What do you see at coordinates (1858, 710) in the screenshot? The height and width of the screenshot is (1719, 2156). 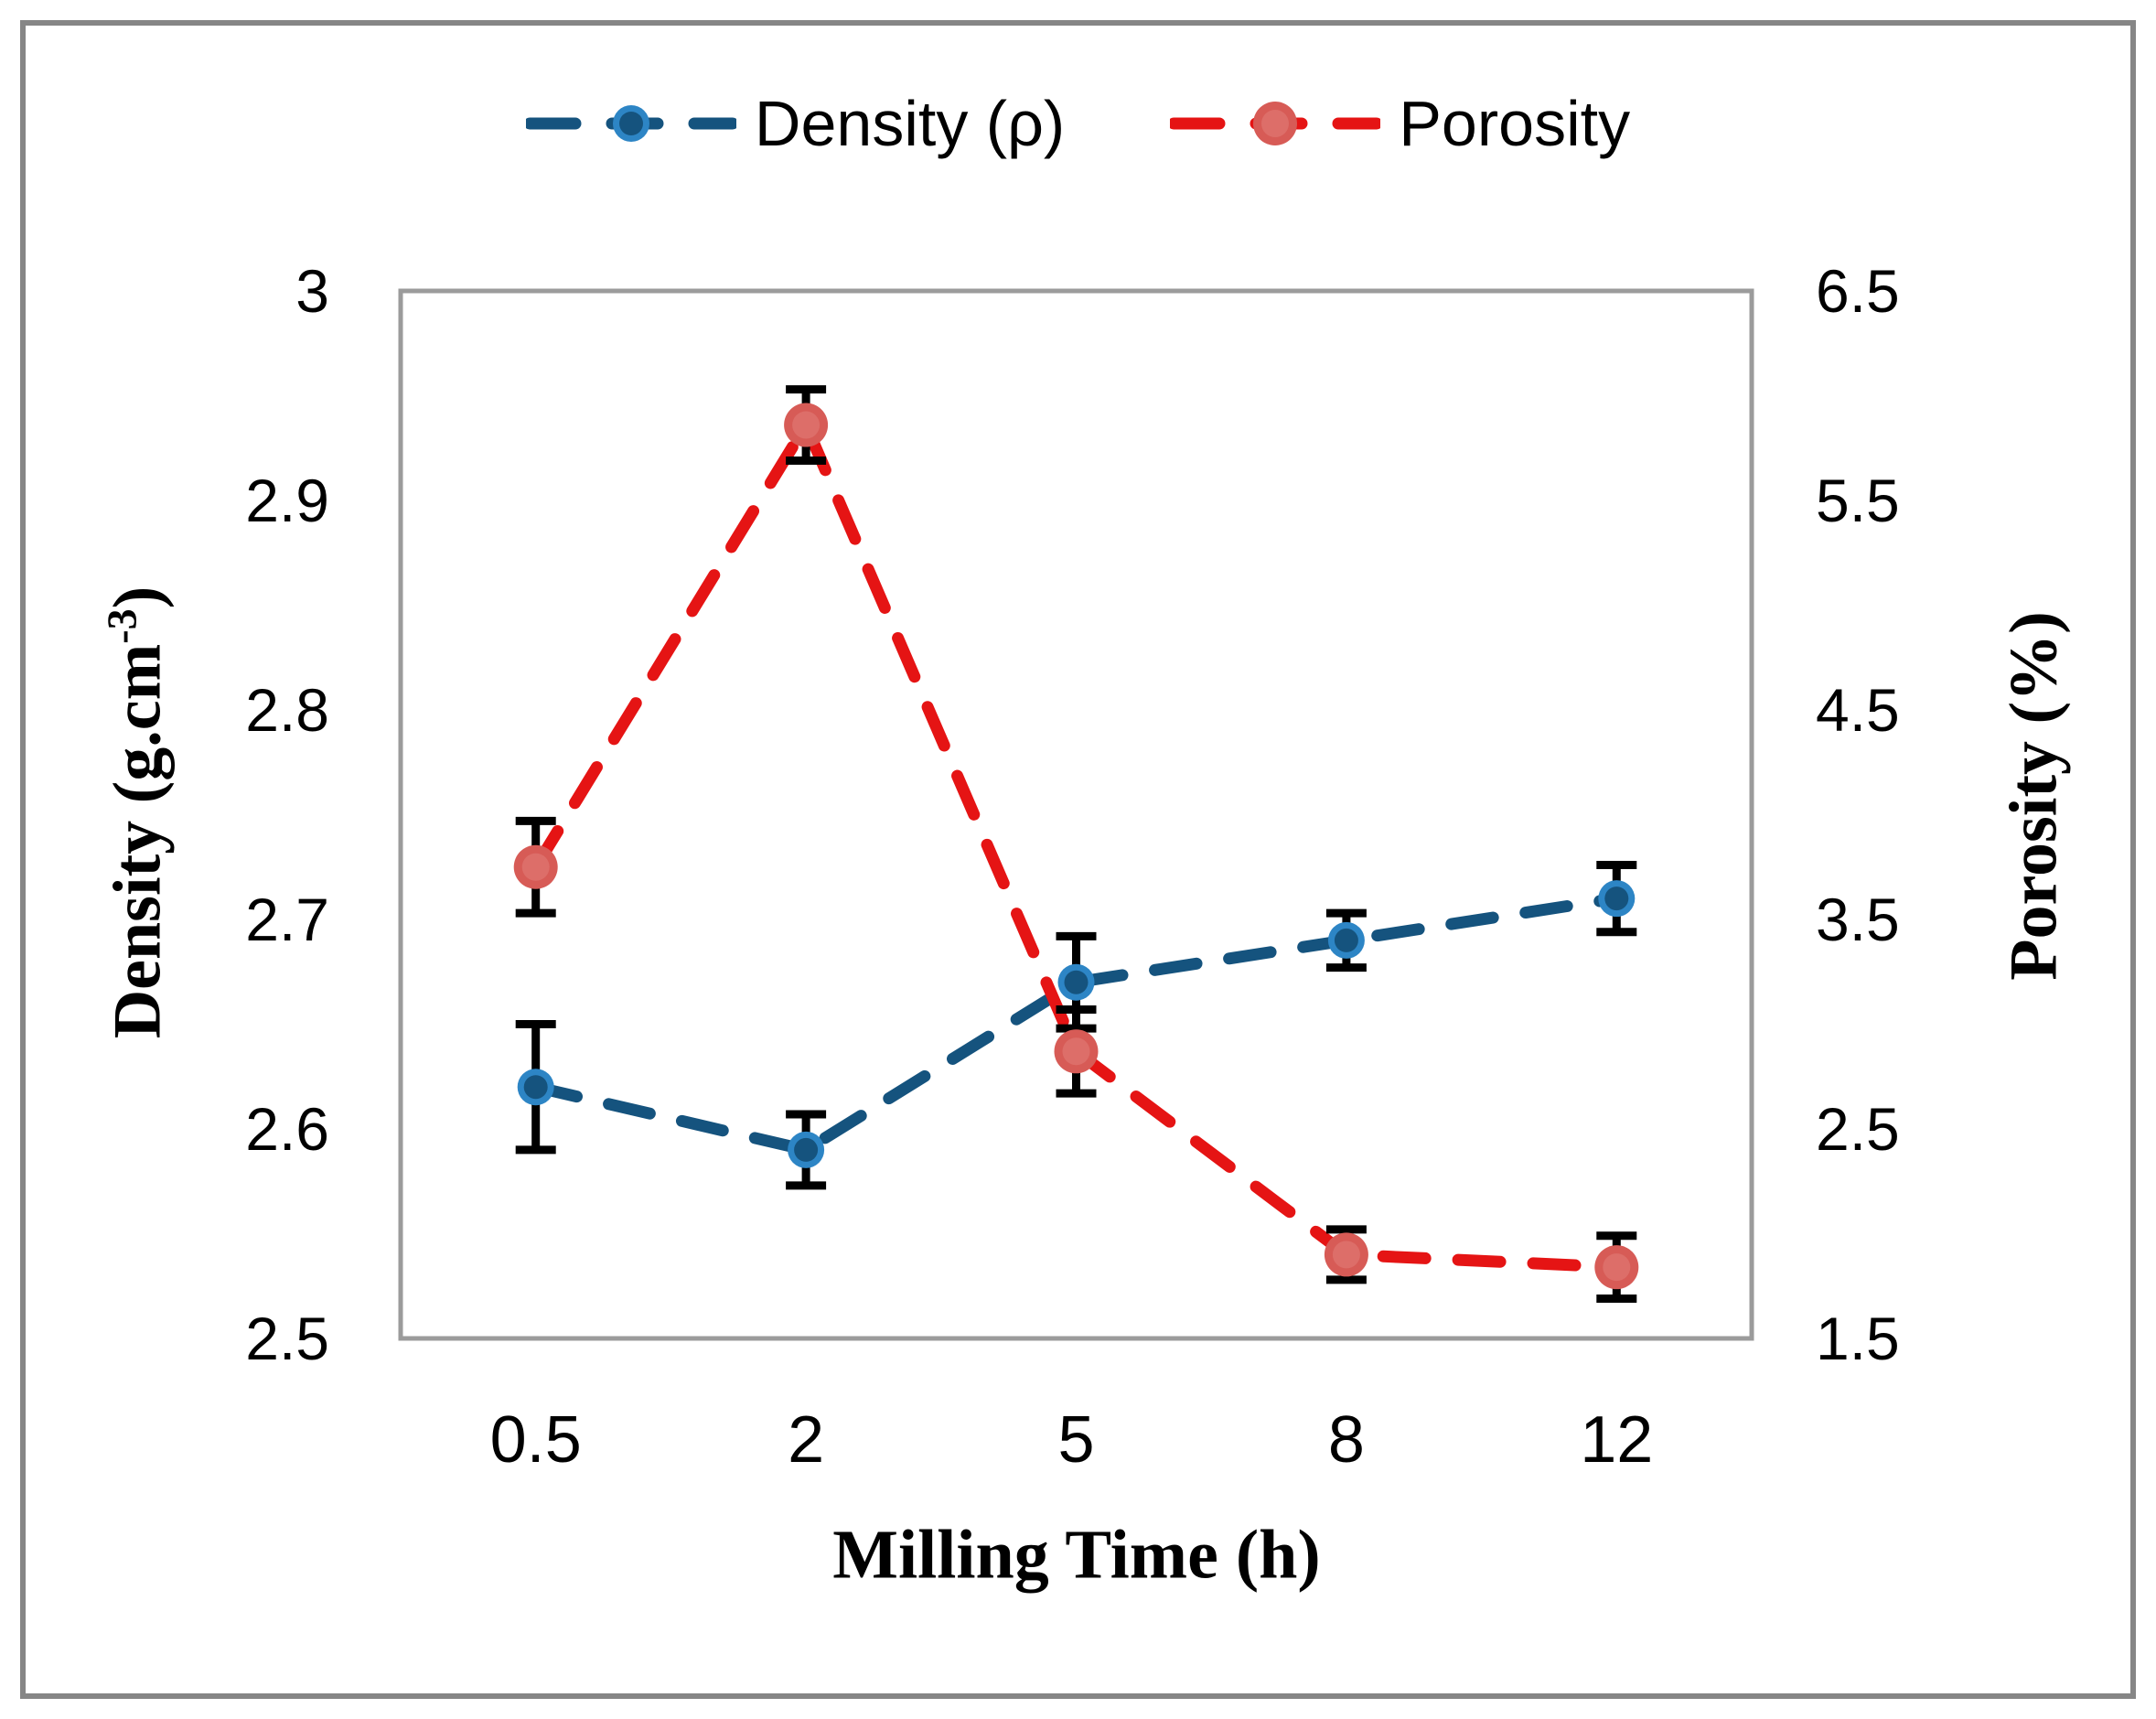 I see `y-right-tick-label: 4.5` at bounding box center [1858, 710].